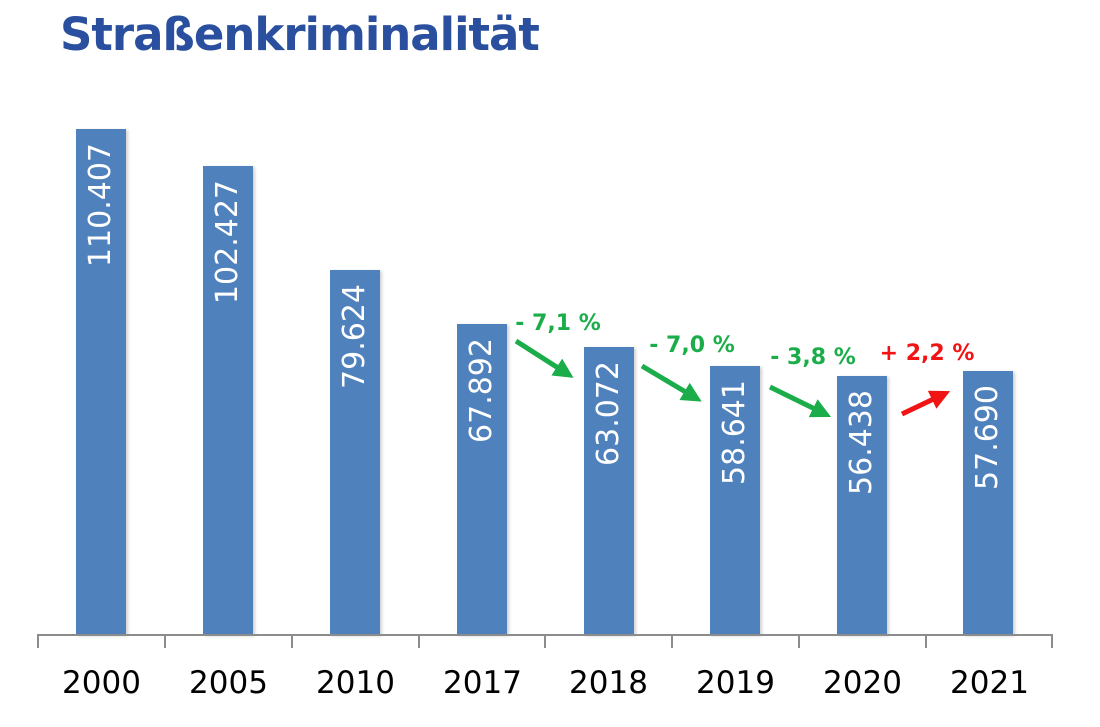 The width and height of the screenshot is (1100, 727). What do you see at coordinates (608, 683) in the screenshot?
I see `x-tick-label: 2018` at bounding box center [608, 683].